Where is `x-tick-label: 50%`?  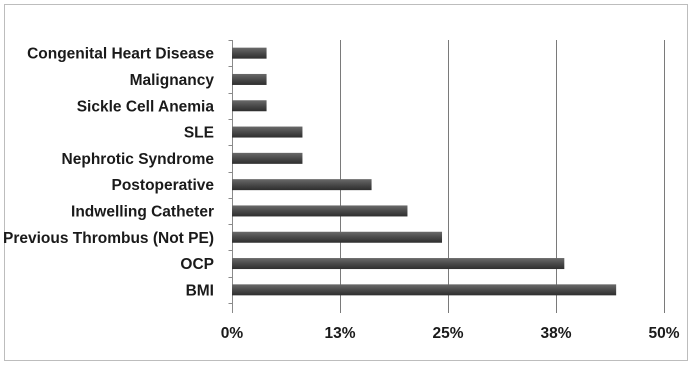 x-tick-label: 50% is located at coordinates (663, 333).